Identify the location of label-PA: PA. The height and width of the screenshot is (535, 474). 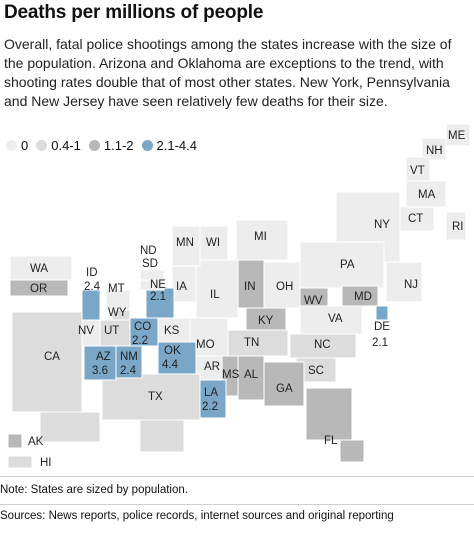
(347, 265).